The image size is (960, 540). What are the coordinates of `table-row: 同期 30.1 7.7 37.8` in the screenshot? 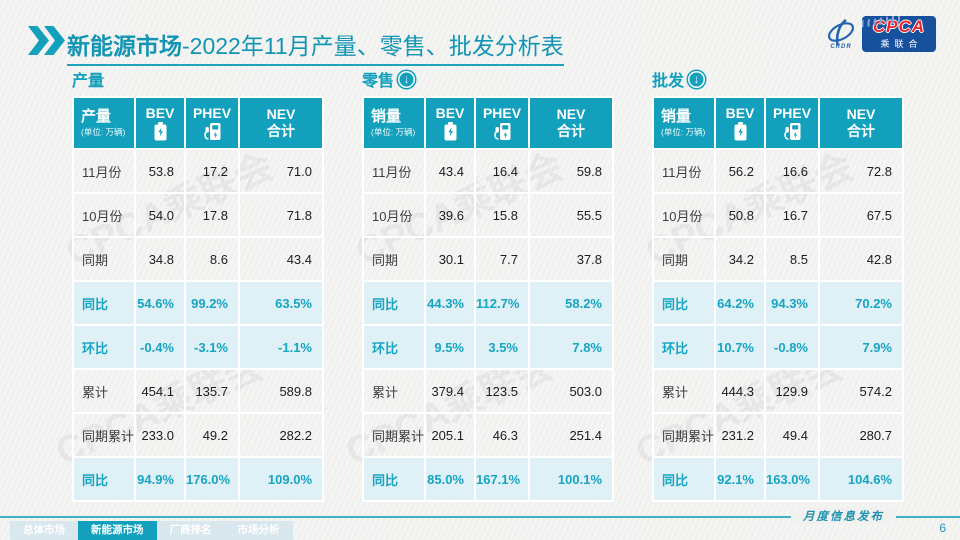 It's located at (488, 259).